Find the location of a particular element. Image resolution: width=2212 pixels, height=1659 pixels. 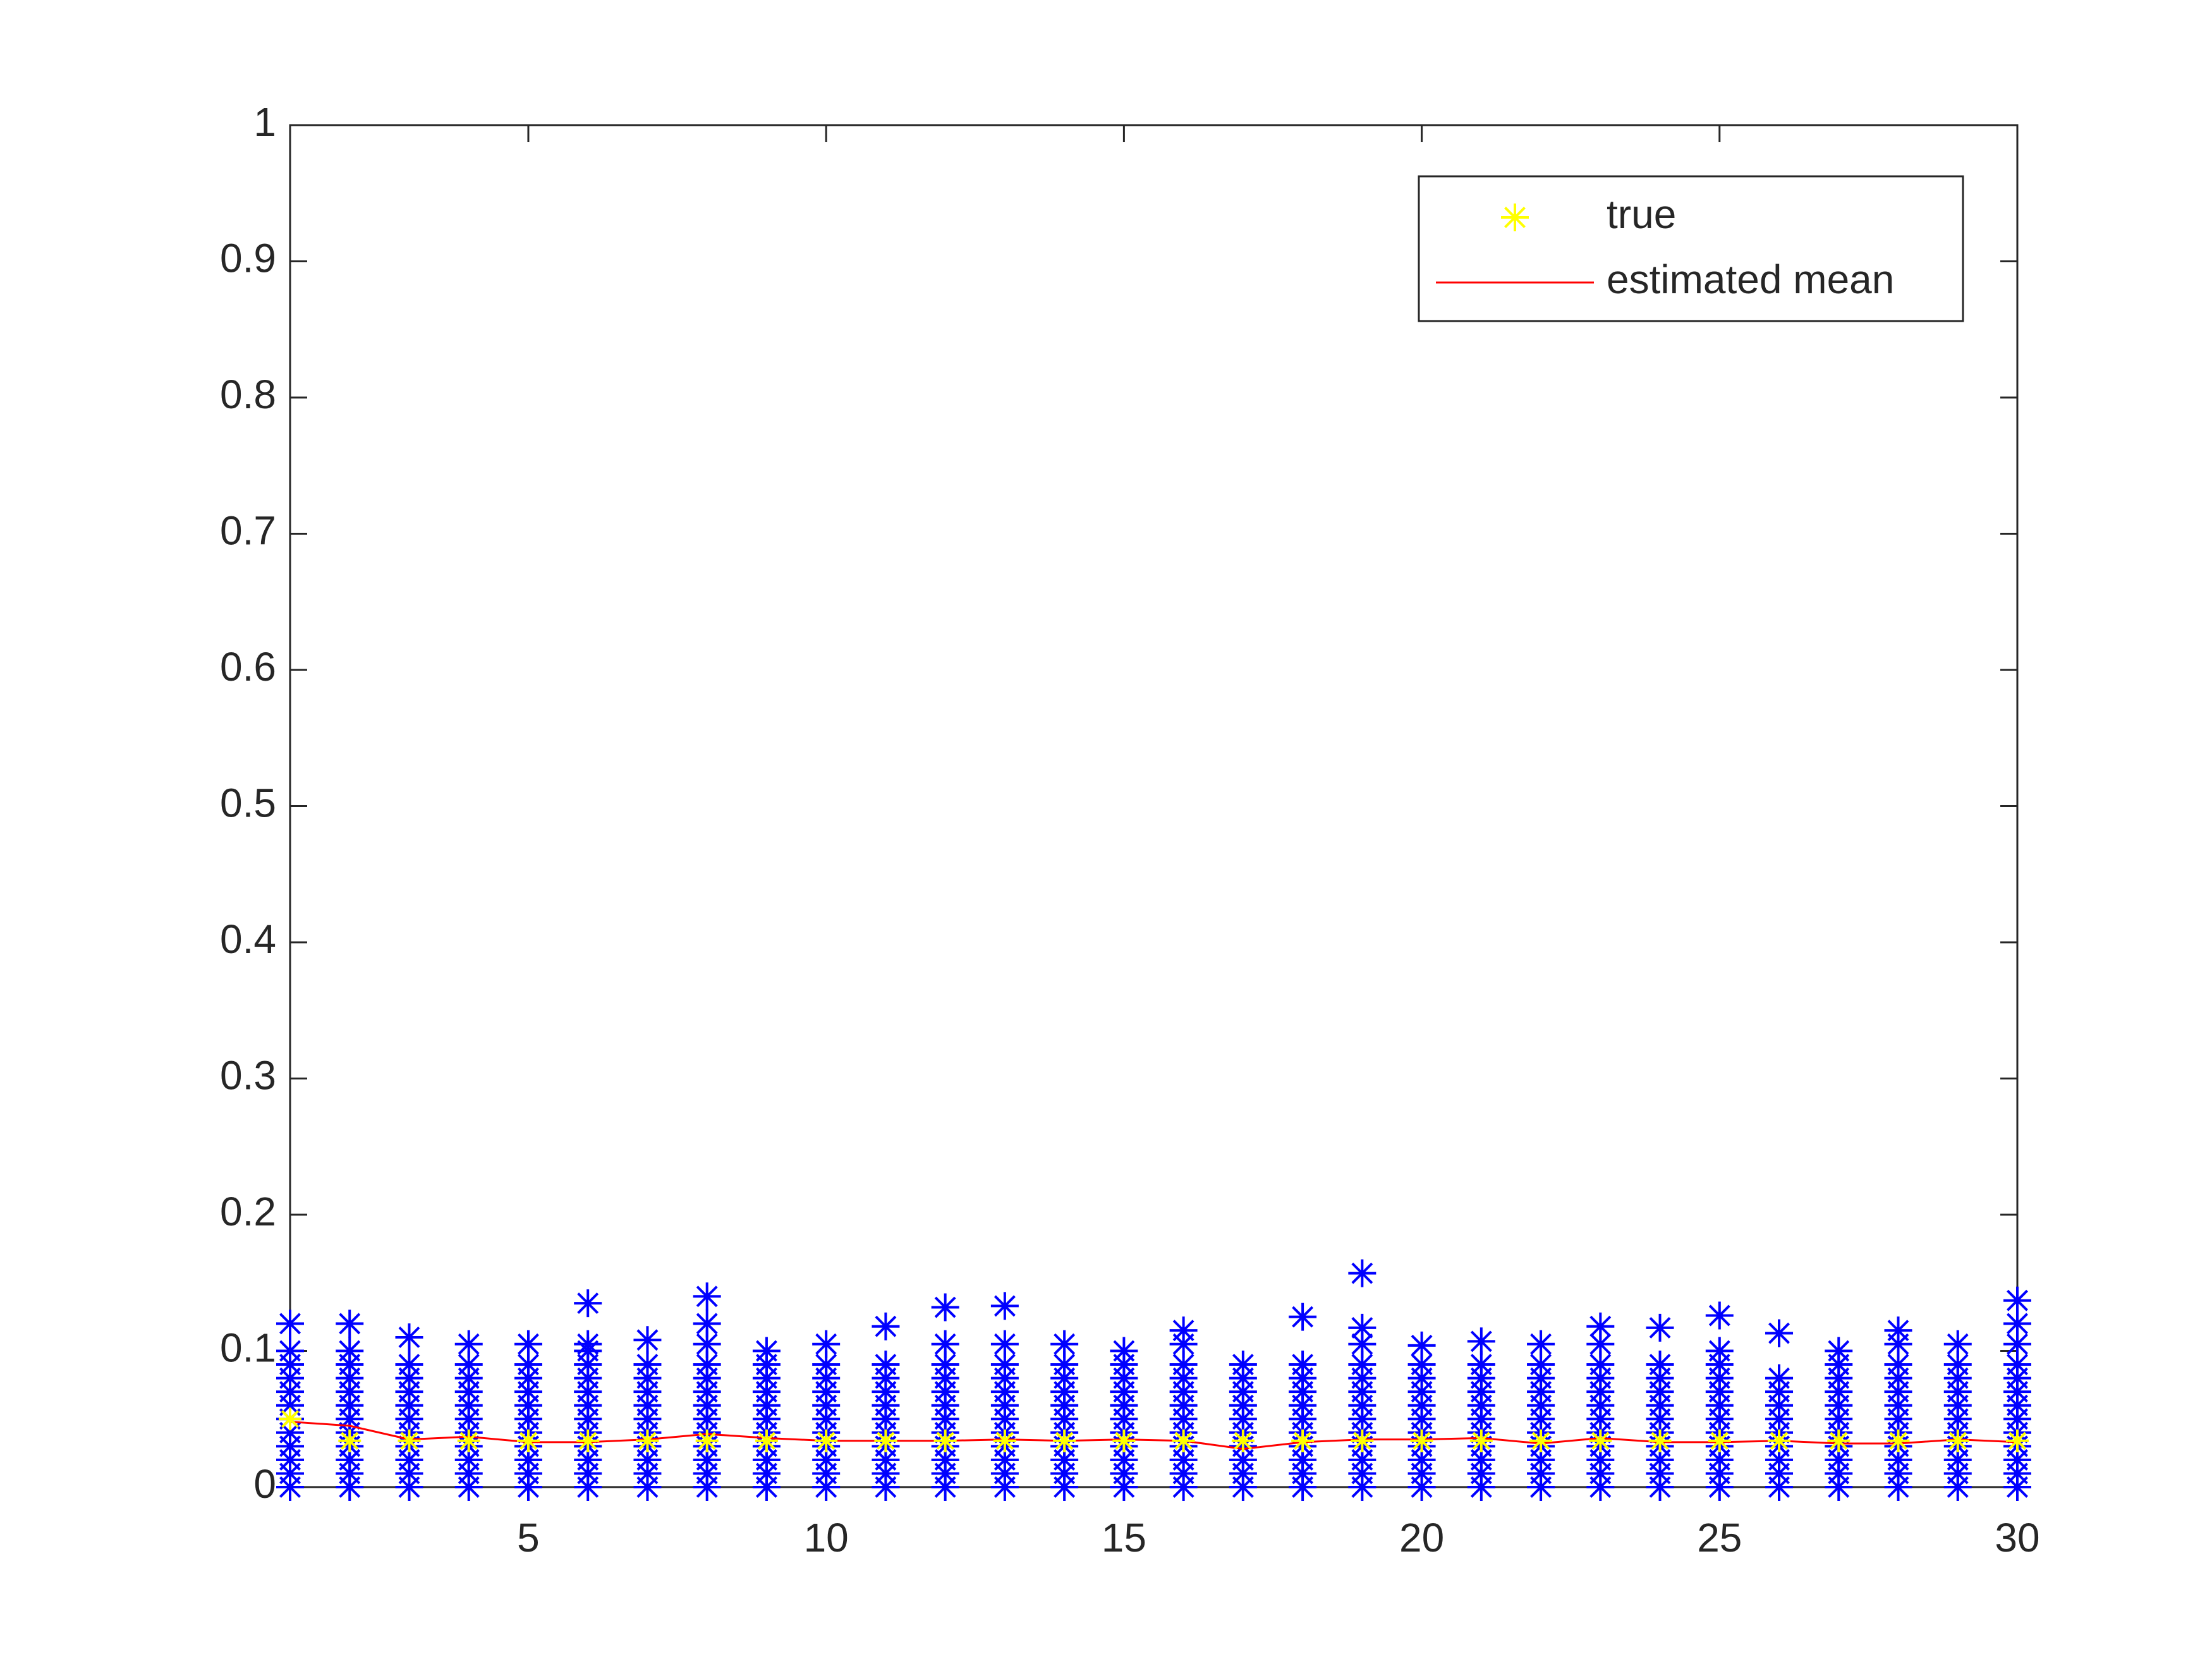

x-tick-label: 30 is located at coordinates (2017, 1537).